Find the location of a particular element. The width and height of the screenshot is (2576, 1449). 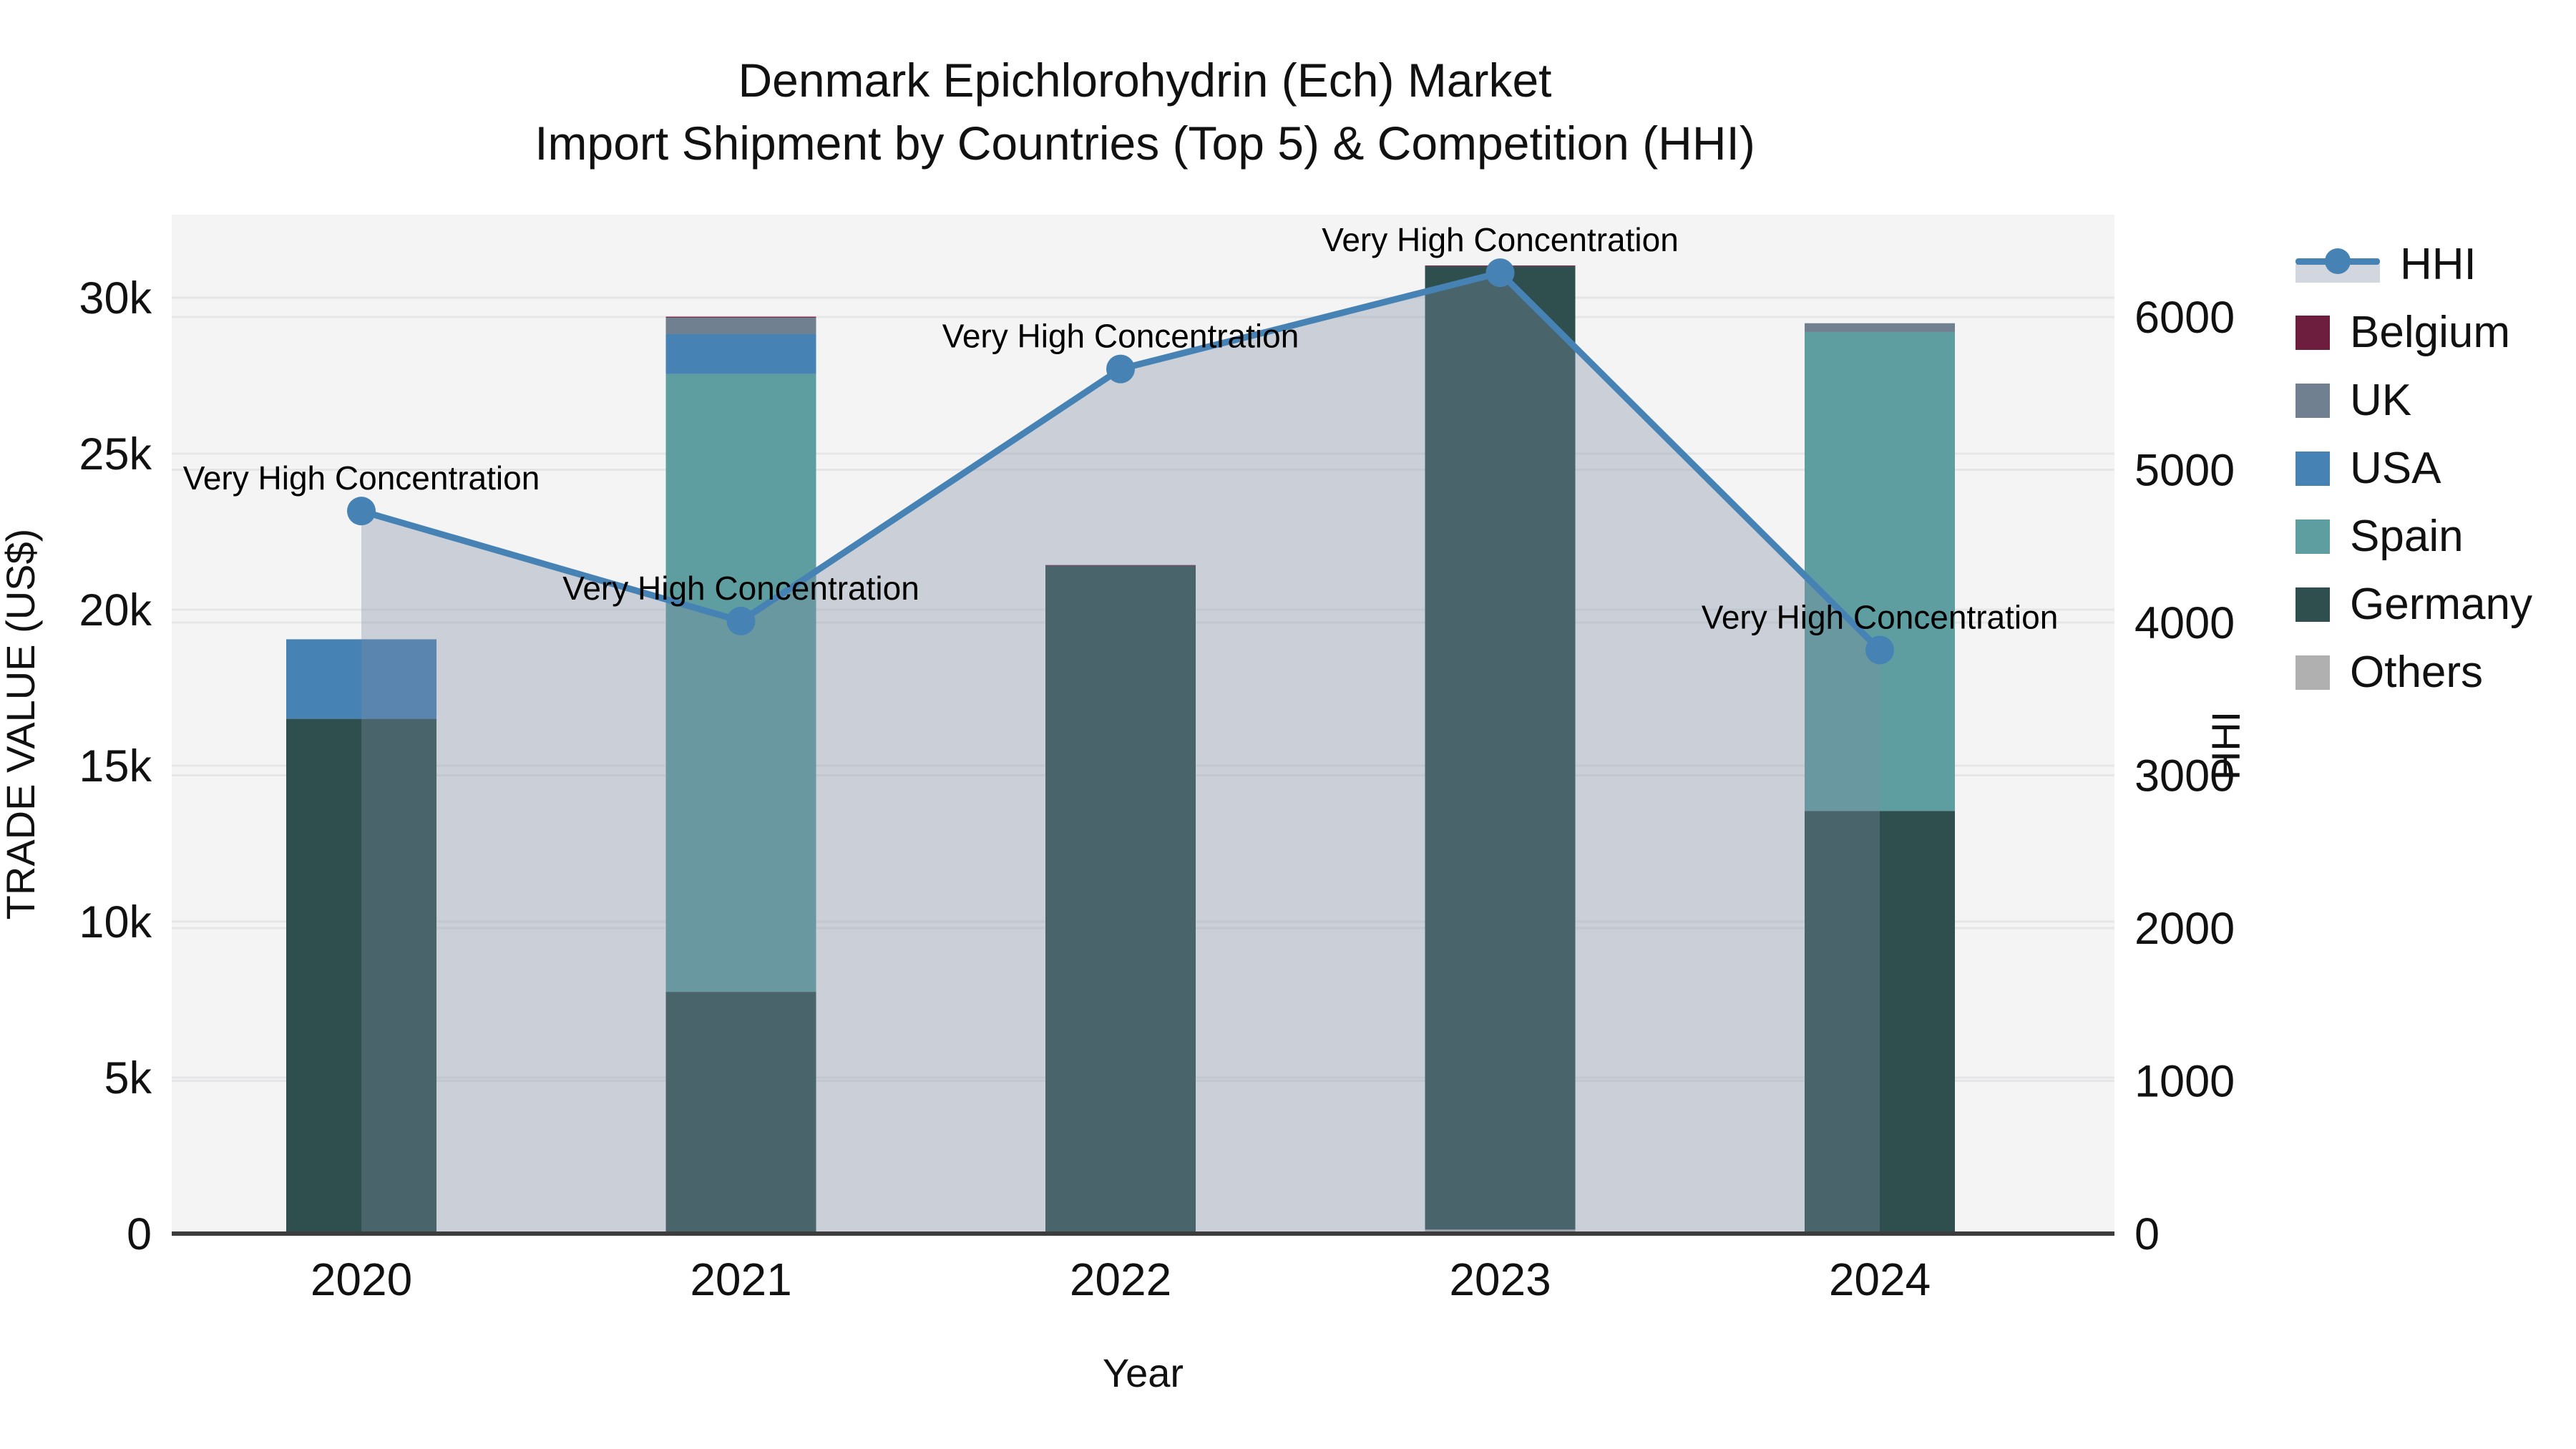

legend-label: Belgium is located at coordinates (2430, 332).